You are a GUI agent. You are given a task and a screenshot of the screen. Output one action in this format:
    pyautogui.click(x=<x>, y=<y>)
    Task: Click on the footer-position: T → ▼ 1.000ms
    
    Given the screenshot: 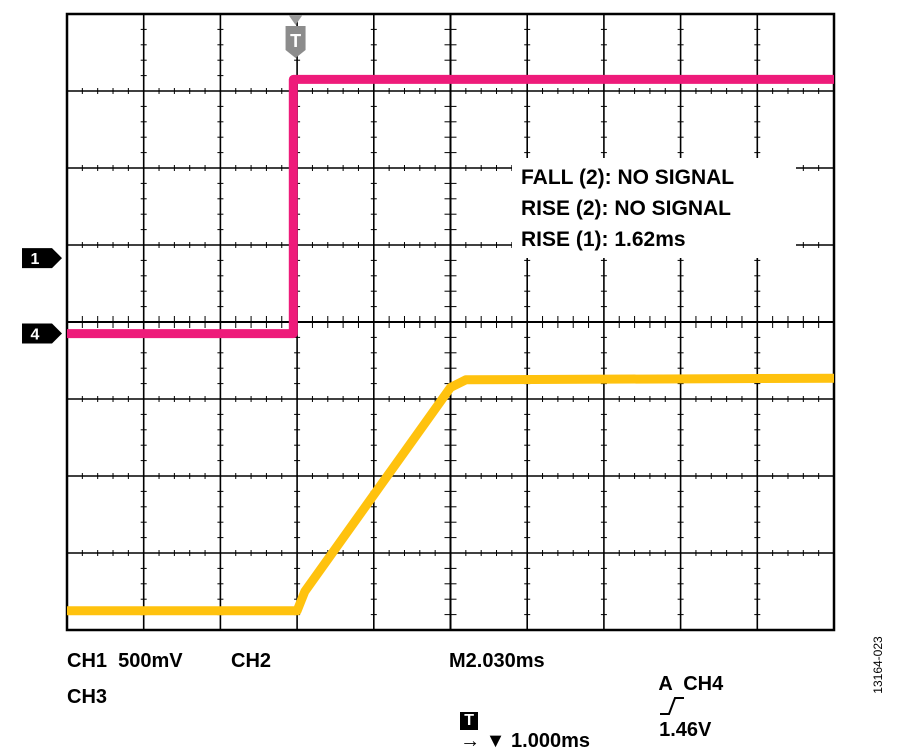 What is the action you would take?
    pyautogui.click(x=519, y=718)
    